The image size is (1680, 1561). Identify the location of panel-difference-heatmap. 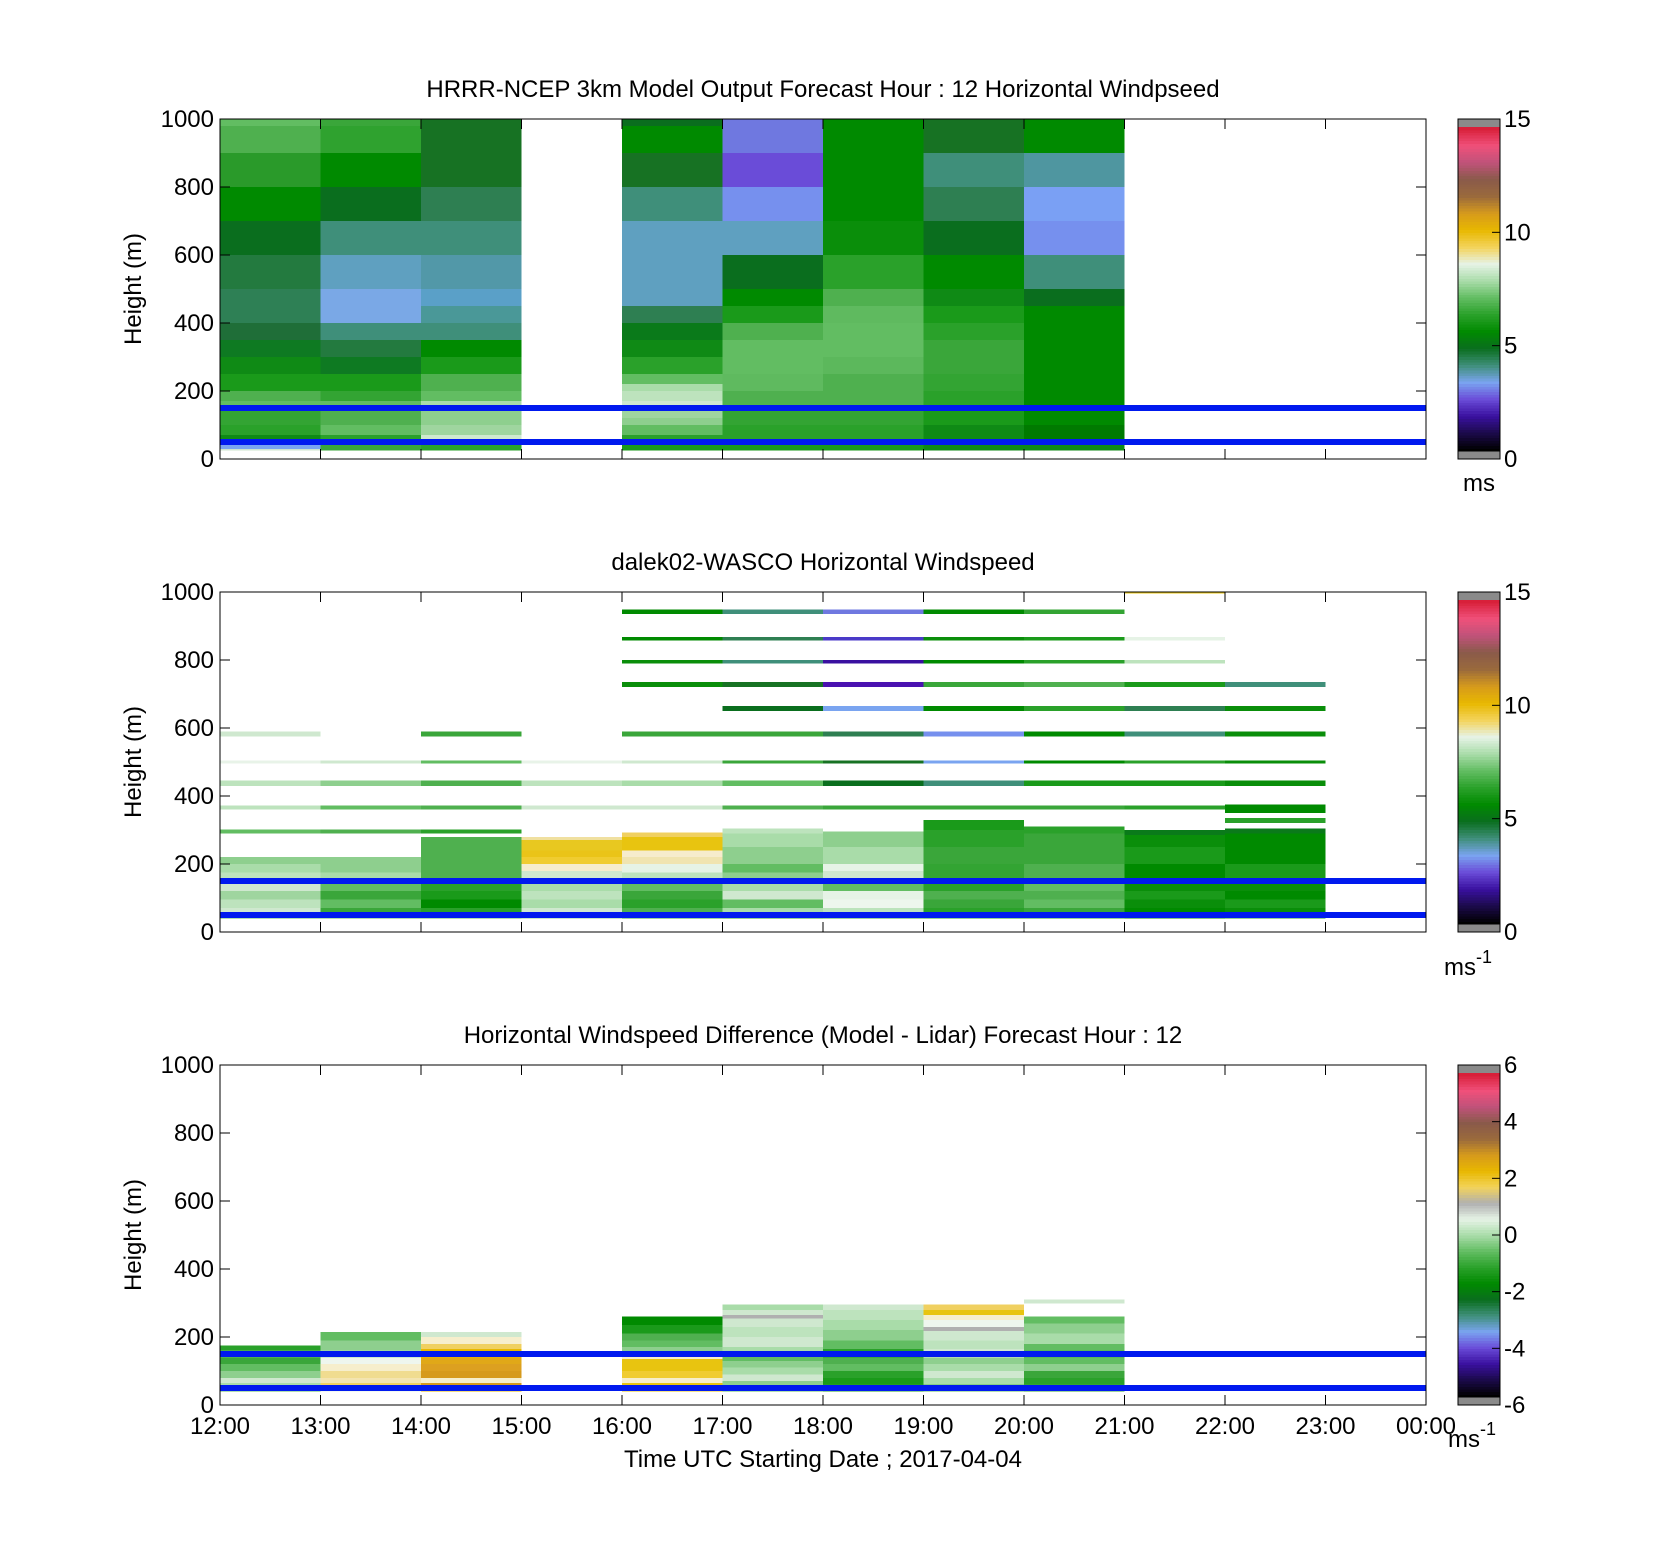
(672, 1345).